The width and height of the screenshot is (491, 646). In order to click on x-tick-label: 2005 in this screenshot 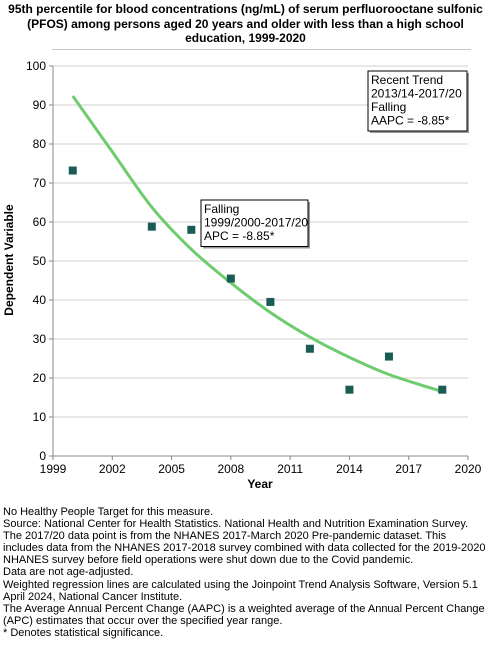, I will do `click(171, 469)`.